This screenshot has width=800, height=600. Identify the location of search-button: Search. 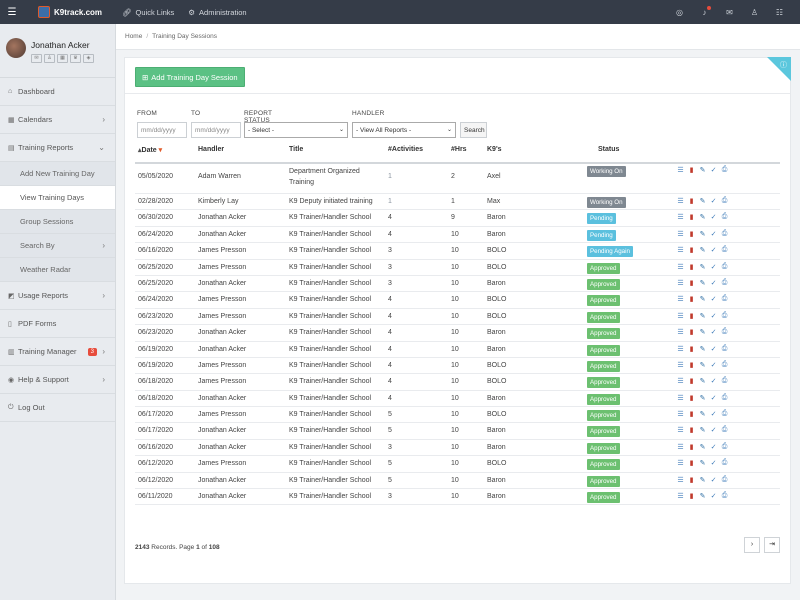
(473, 130).